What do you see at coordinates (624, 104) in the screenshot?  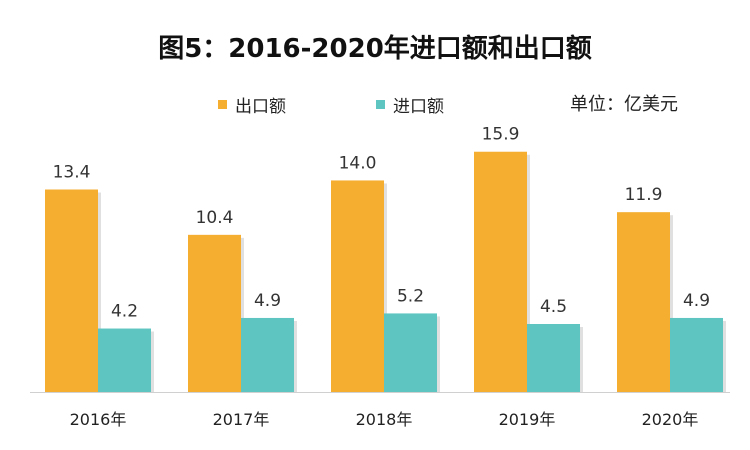 I see `unit-label: 单位：亿美元` at bounding box center [624, 104].